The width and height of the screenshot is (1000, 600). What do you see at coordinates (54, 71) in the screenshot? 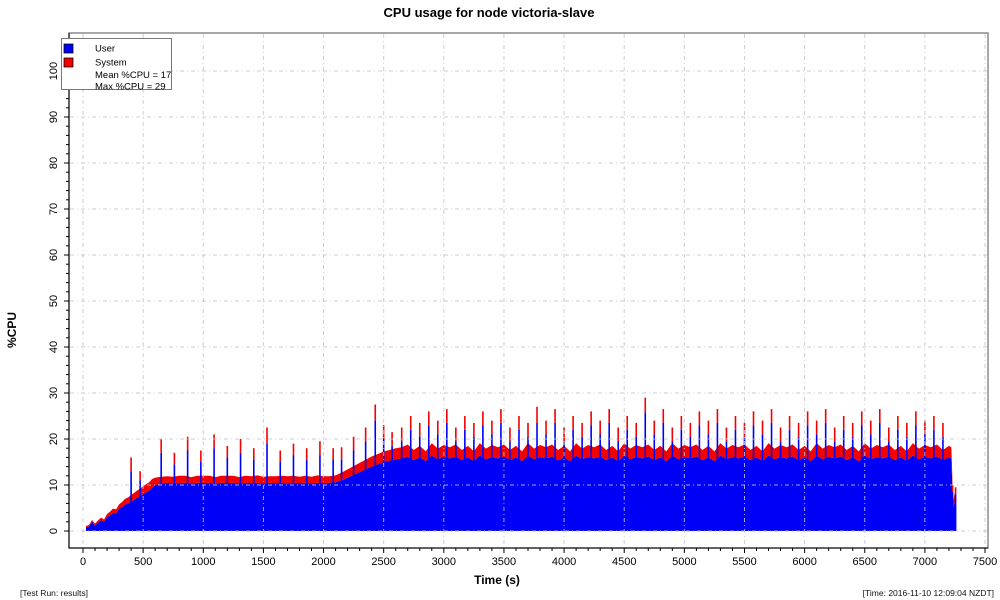
I see `y-tick-label: 100` at bounding box center [54, 71].